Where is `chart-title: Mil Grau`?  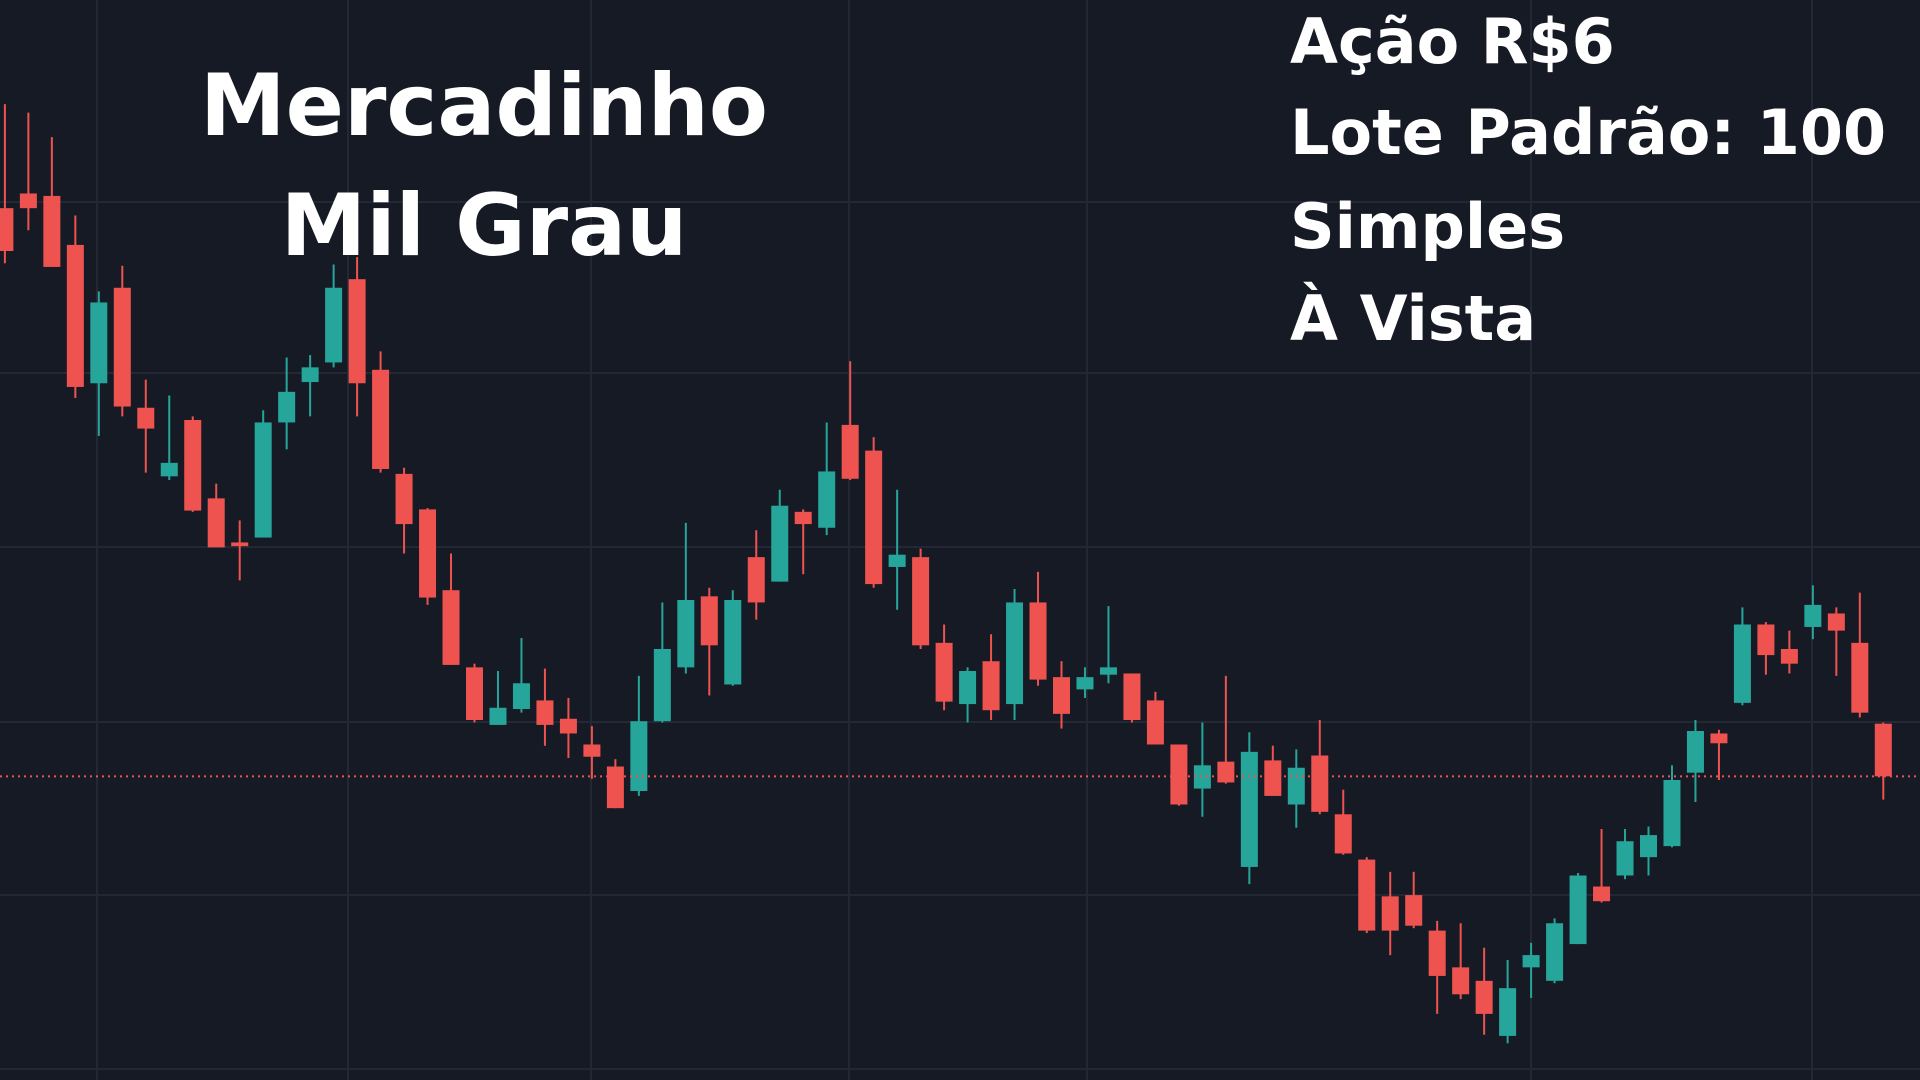 chart-title: Mil Grau is located at coordinates (484, 226).